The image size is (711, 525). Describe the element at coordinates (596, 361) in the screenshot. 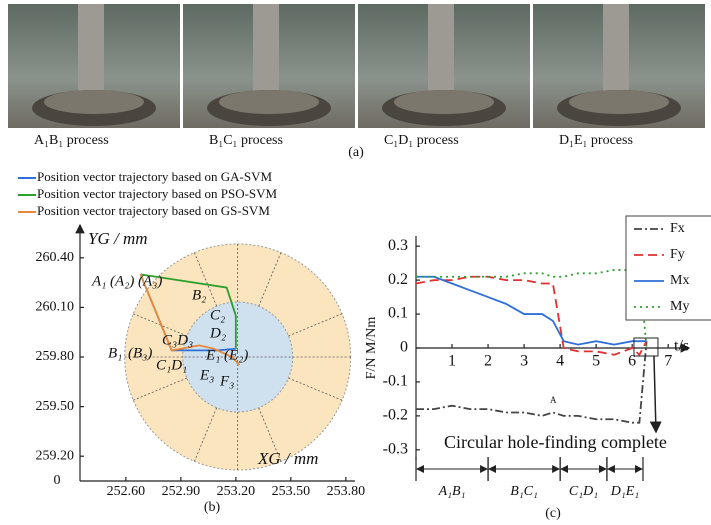

I see `x-tick-label: 5` at that location.